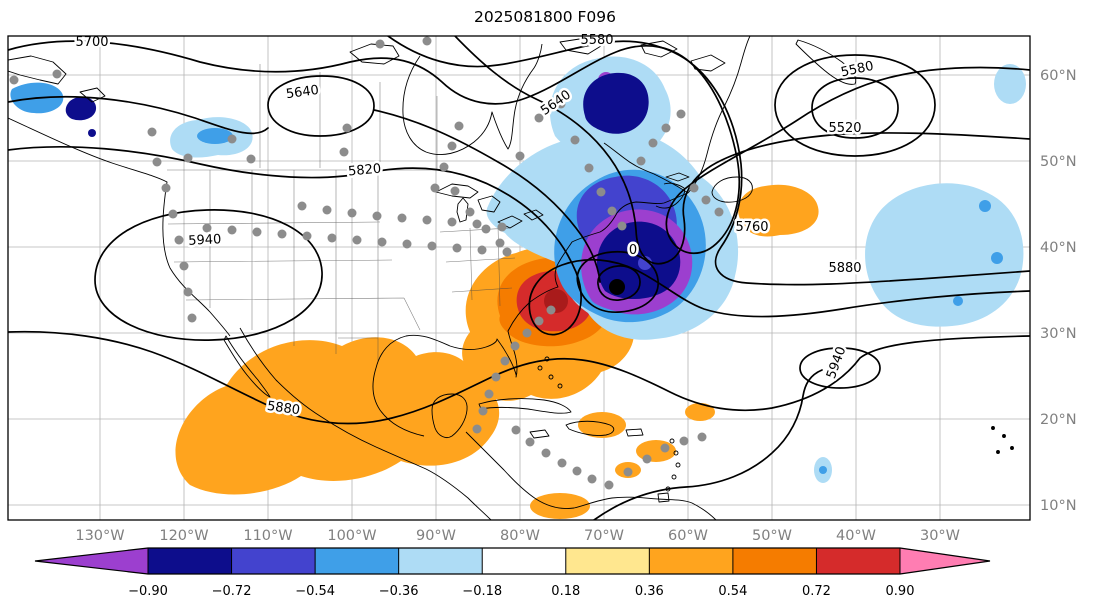  Describe the element at coordinates (565, 591) in the screenshot. I see `colorbar-tick-label: 0.18` at that location.